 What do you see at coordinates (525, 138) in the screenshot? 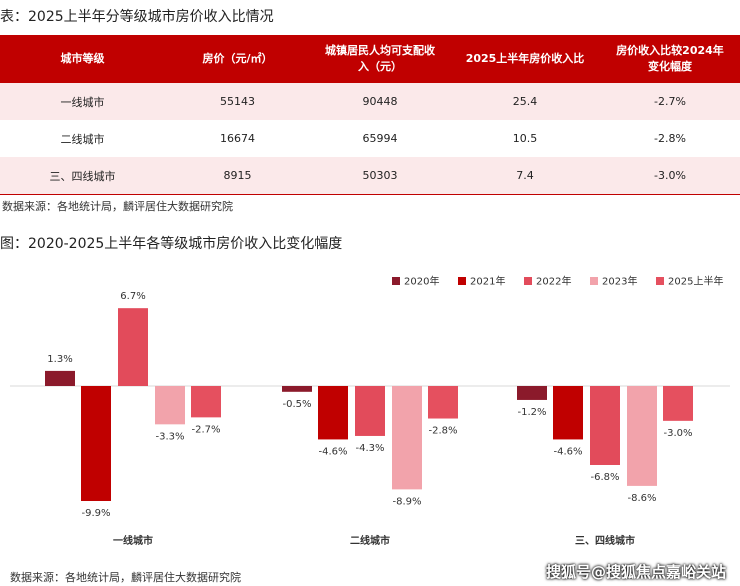
I see `table-cell: 10.5` at bounding box center [525, 138].